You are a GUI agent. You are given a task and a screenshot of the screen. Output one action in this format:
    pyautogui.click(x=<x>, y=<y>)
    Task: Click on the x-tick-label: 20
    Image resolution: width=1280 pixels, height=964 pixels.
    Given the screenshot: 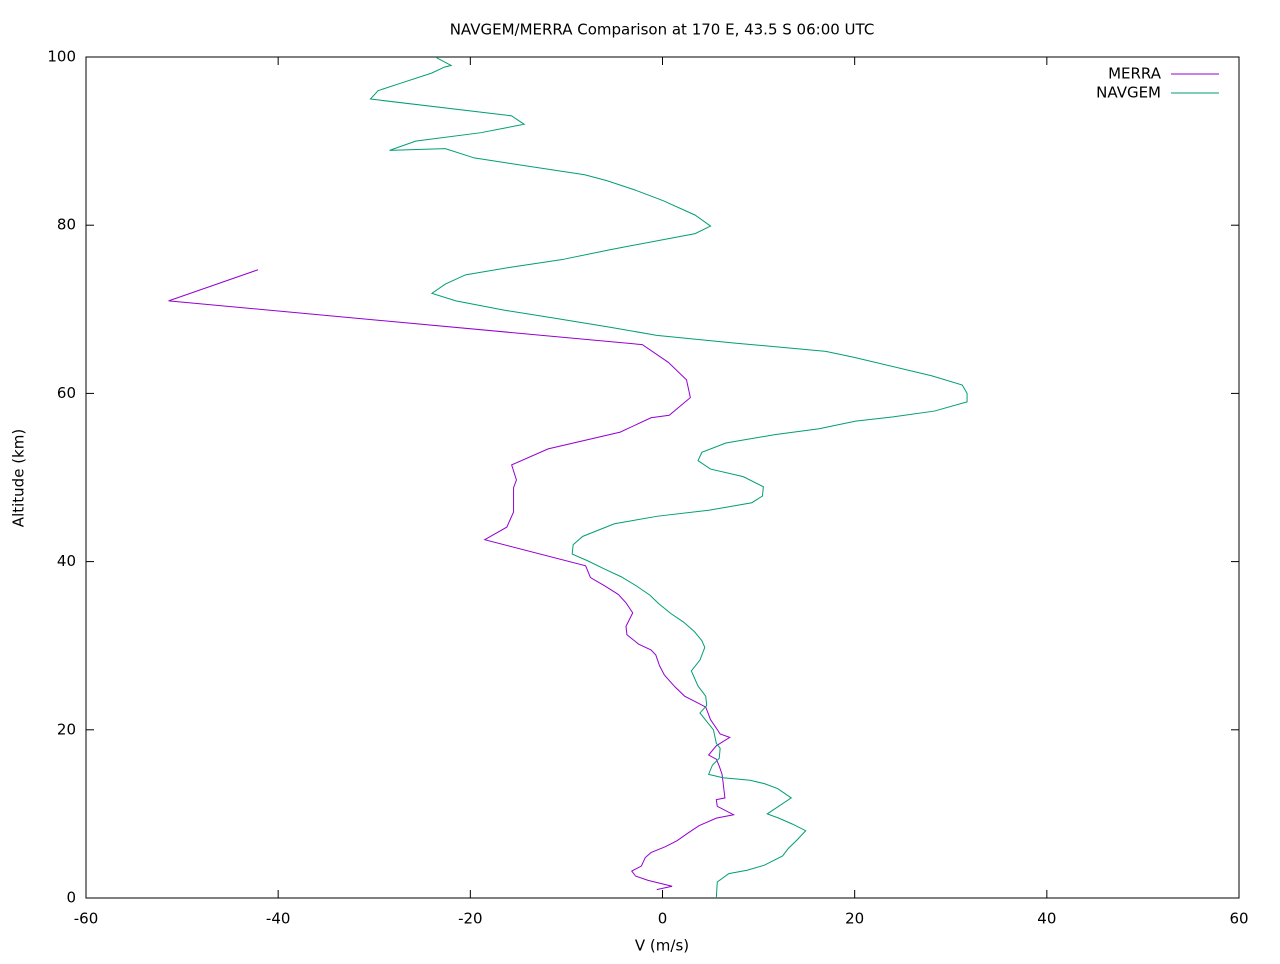 What is the action you would take?
    pyautogui.click(x=854, y=919)
    